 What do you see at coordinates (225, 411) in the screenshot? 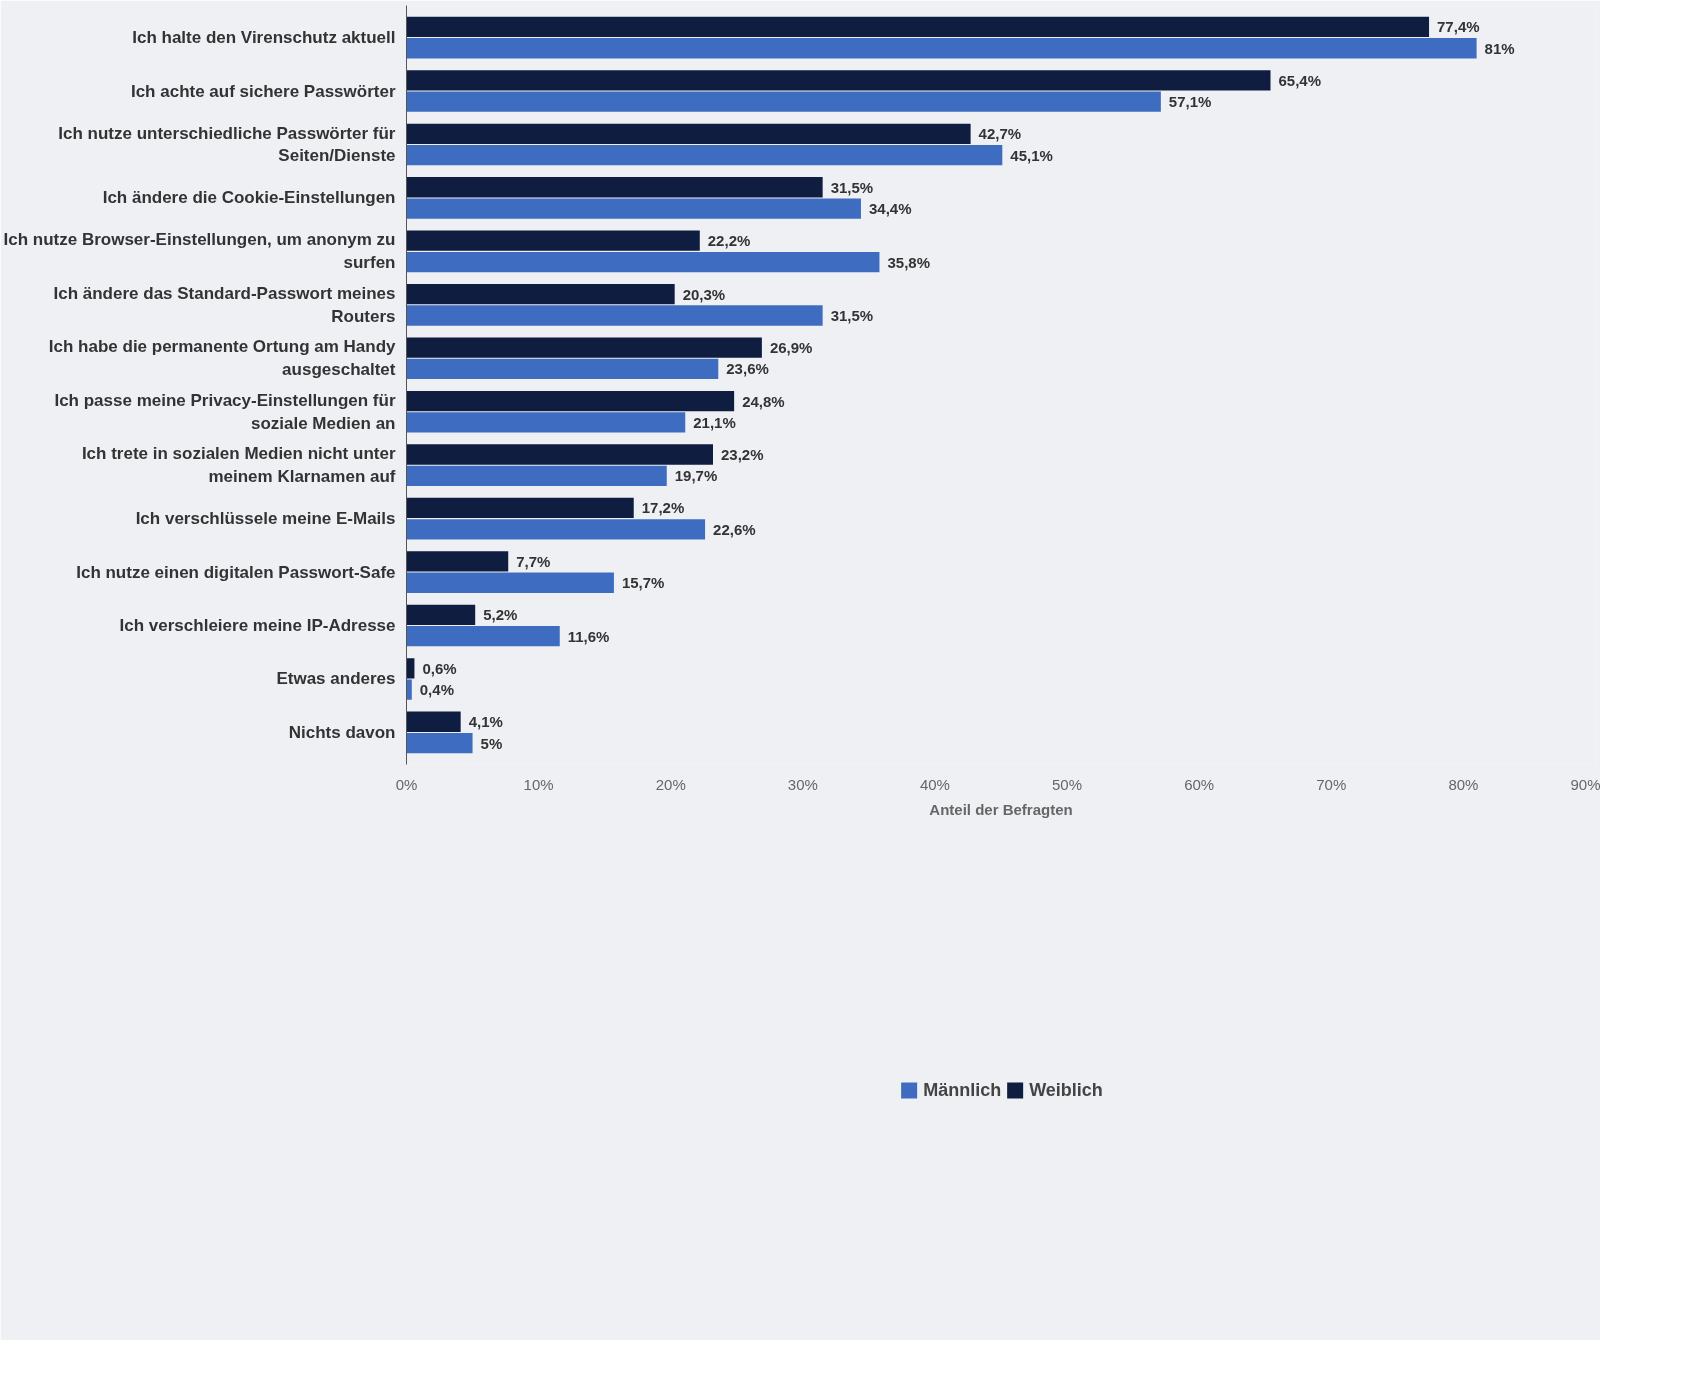
I see `y-tick-label: Ich passe meine Privacy-Einstellungen für soziale Medien an` at bounding box center [225, 411].